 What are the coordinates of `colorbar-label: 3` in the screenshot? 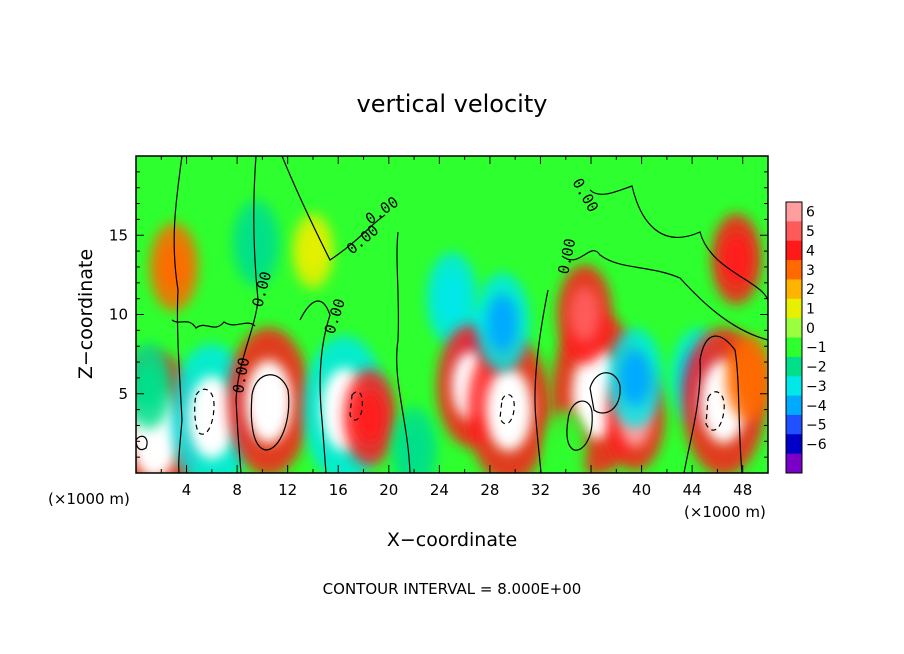 It's located at (810, 271).